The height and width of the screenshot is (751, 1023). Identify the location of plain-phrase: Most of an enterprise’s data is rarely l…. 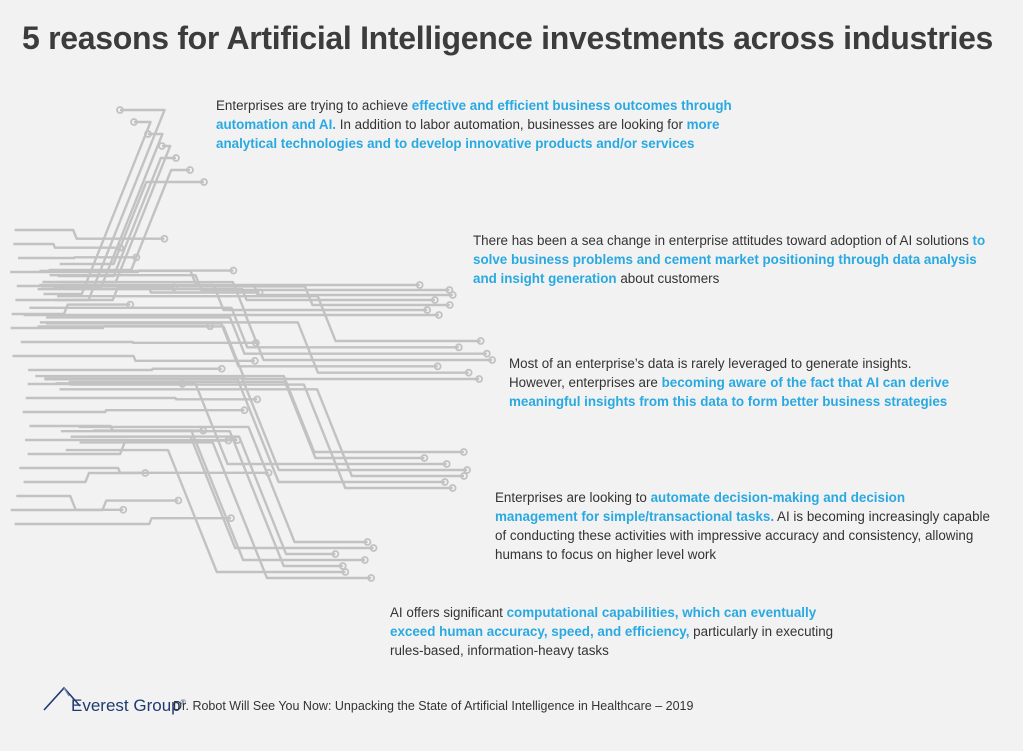
(710, 373).